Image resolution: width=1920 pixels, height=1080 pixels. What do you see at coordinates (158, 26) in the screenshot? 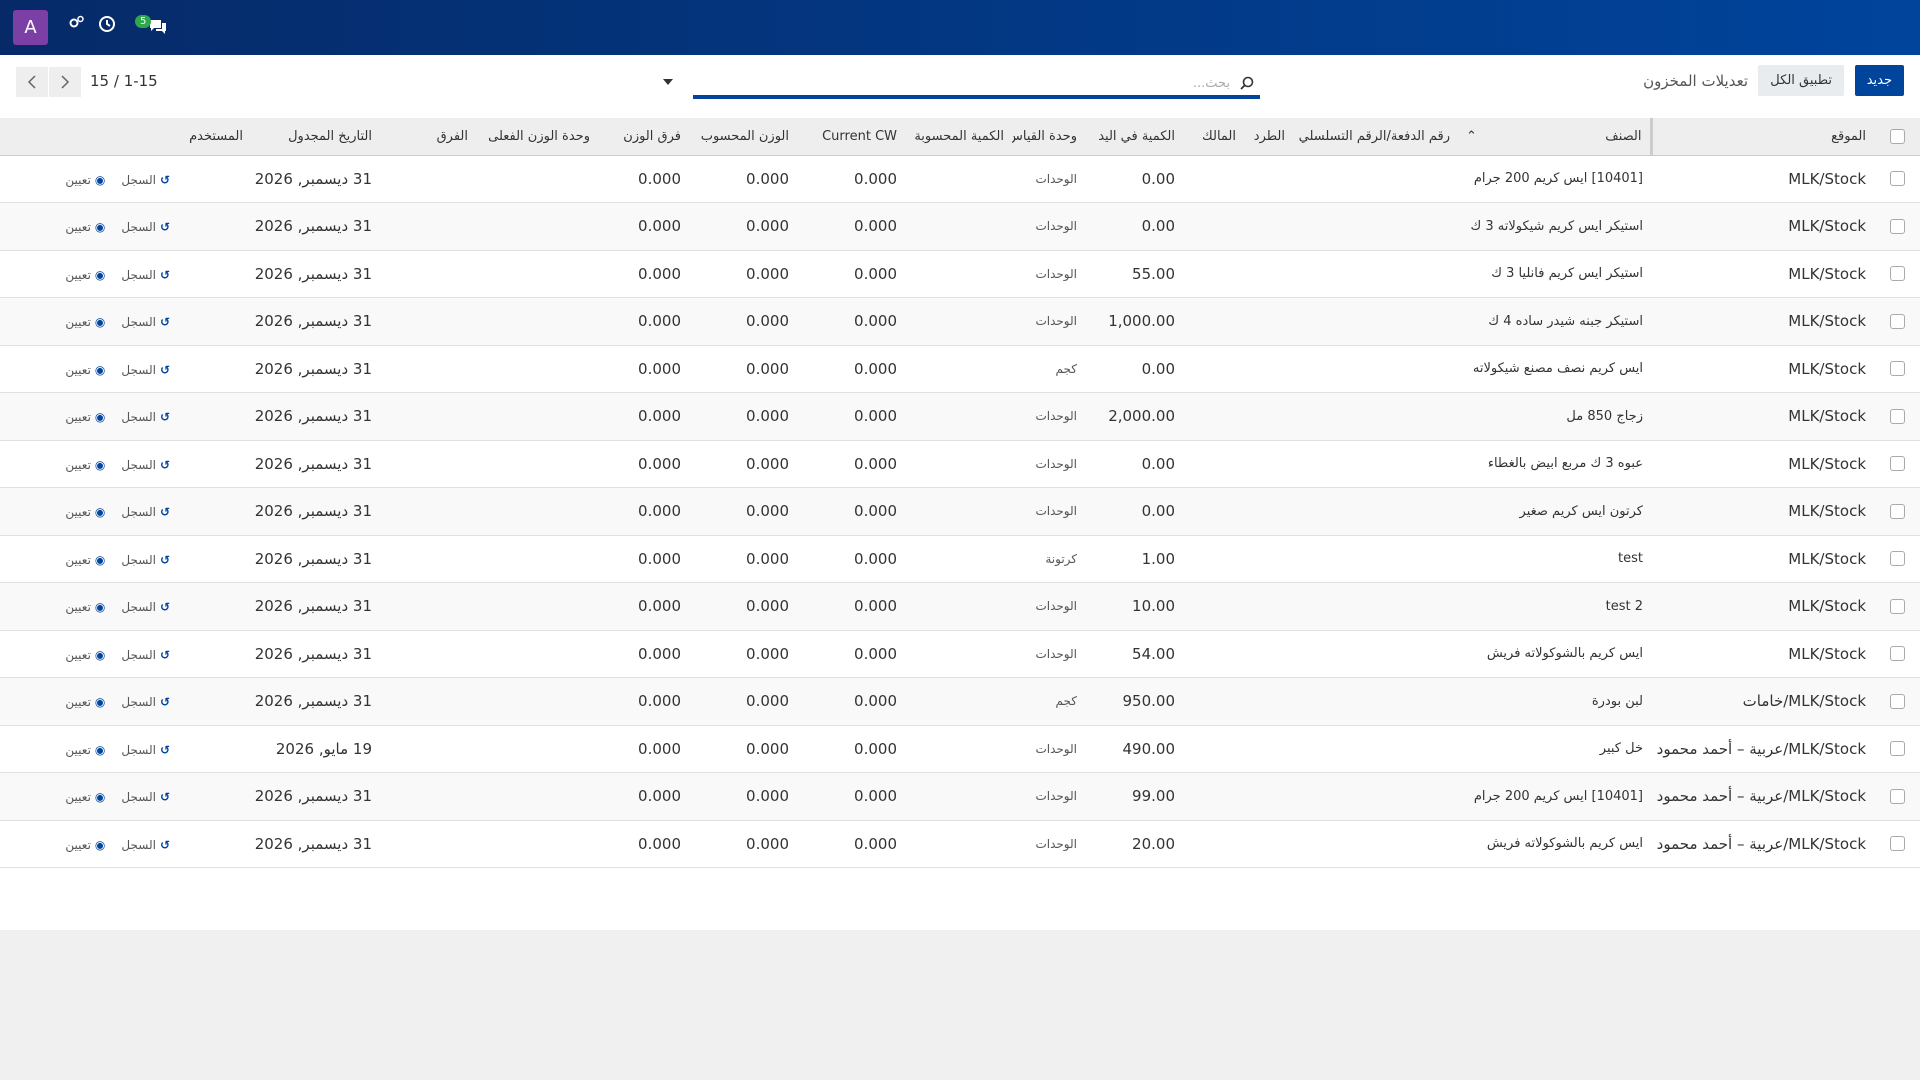
I see `messages-icon` at bounding box center [158, 26].